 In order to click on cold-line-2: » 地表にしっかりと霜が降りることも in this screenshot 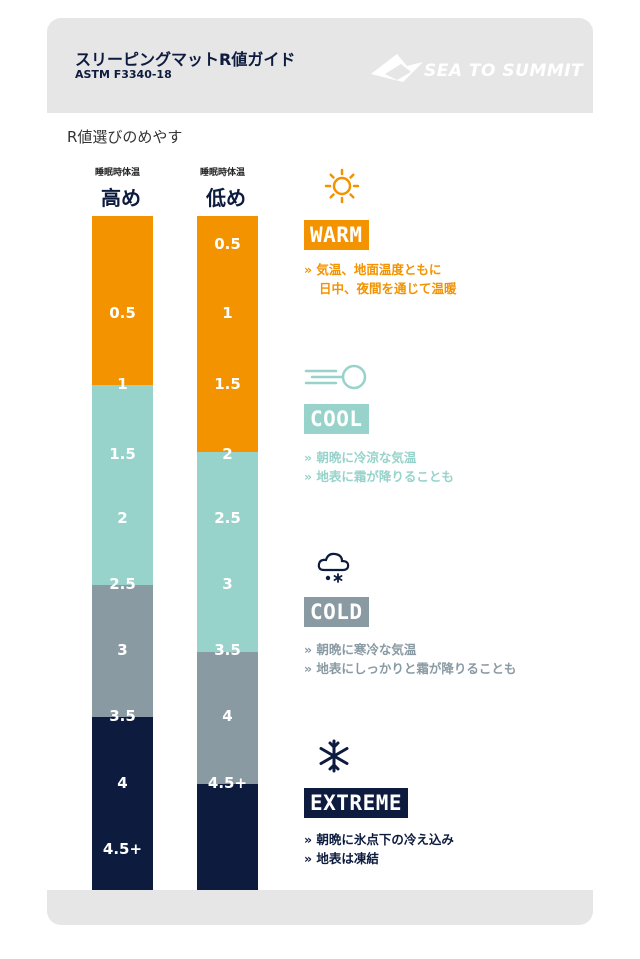, I will do `click(410, 668)`.